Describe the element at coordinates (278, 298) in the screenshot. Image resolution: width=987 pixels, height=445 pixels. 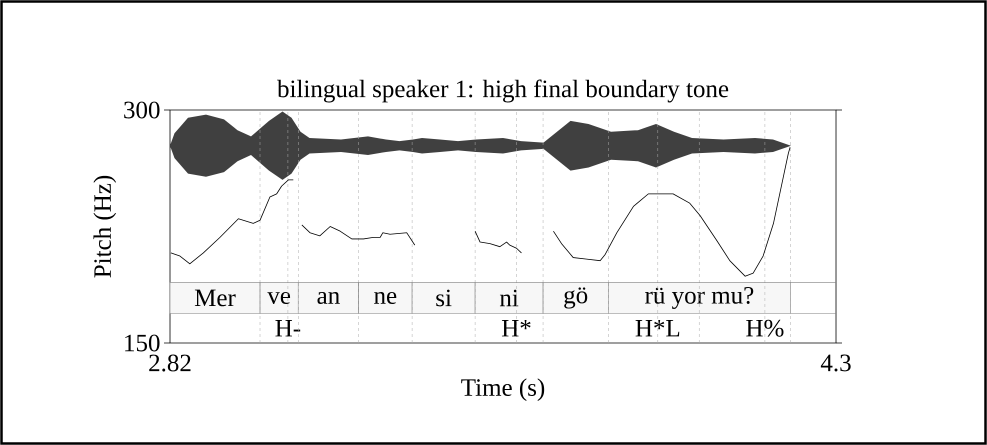
I see `band-label: ve` at that location.